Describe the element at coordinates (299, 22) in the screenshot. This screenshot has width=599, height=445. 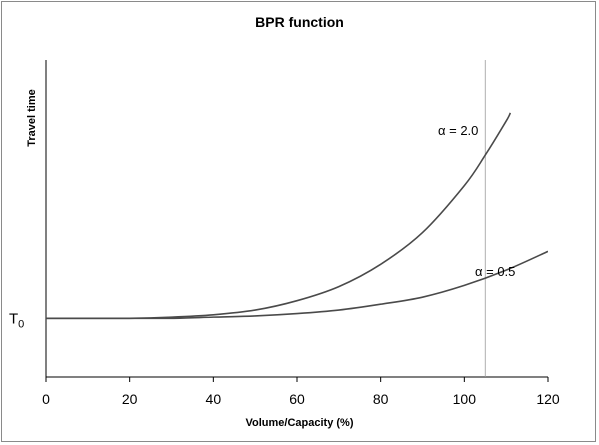
I see `chart-title: BPR function` at that location.